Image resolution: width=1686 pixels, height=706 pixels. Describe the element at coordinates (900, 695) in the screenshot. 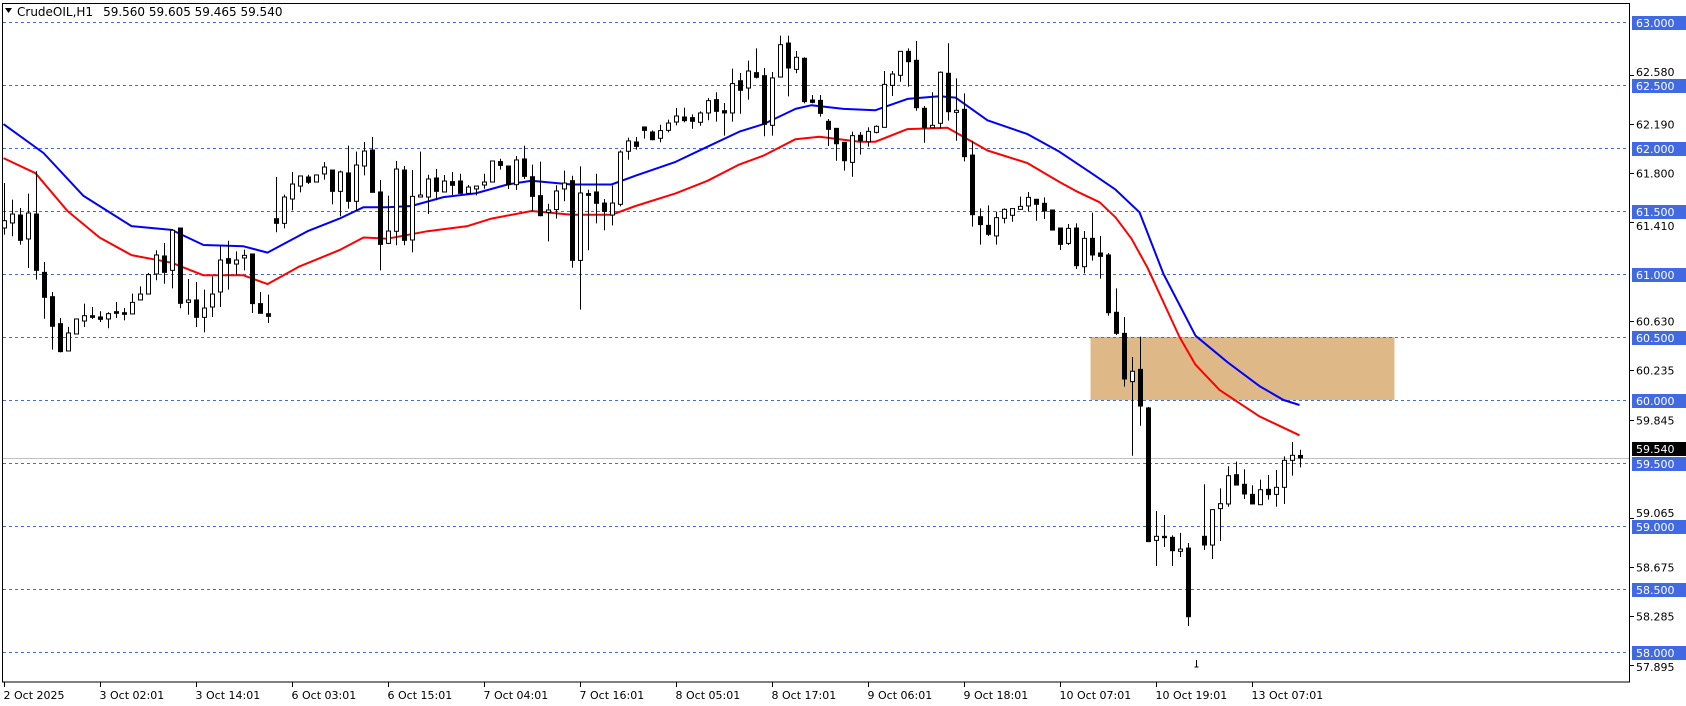

I see `time-tick-label: 9 Oct 06:01` at that location.